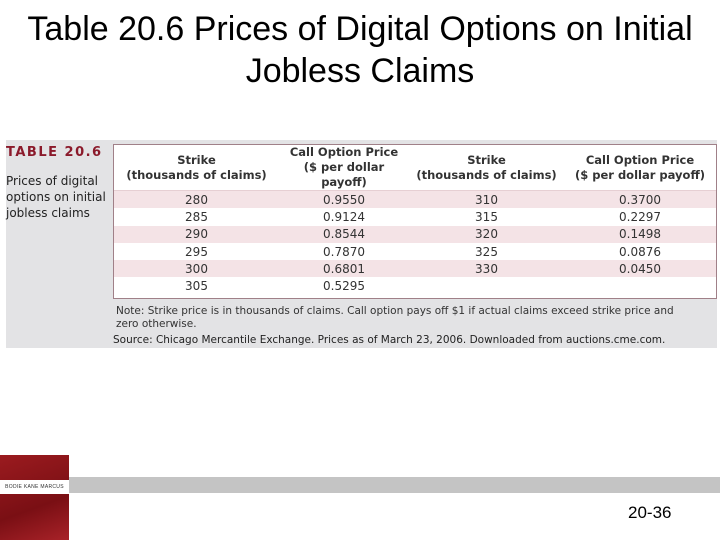 The width and height of the screenshot is (720, 540). Describe the element at coordinates (196, 199) in the screenshot. I see `table-cell: 280` at that location.